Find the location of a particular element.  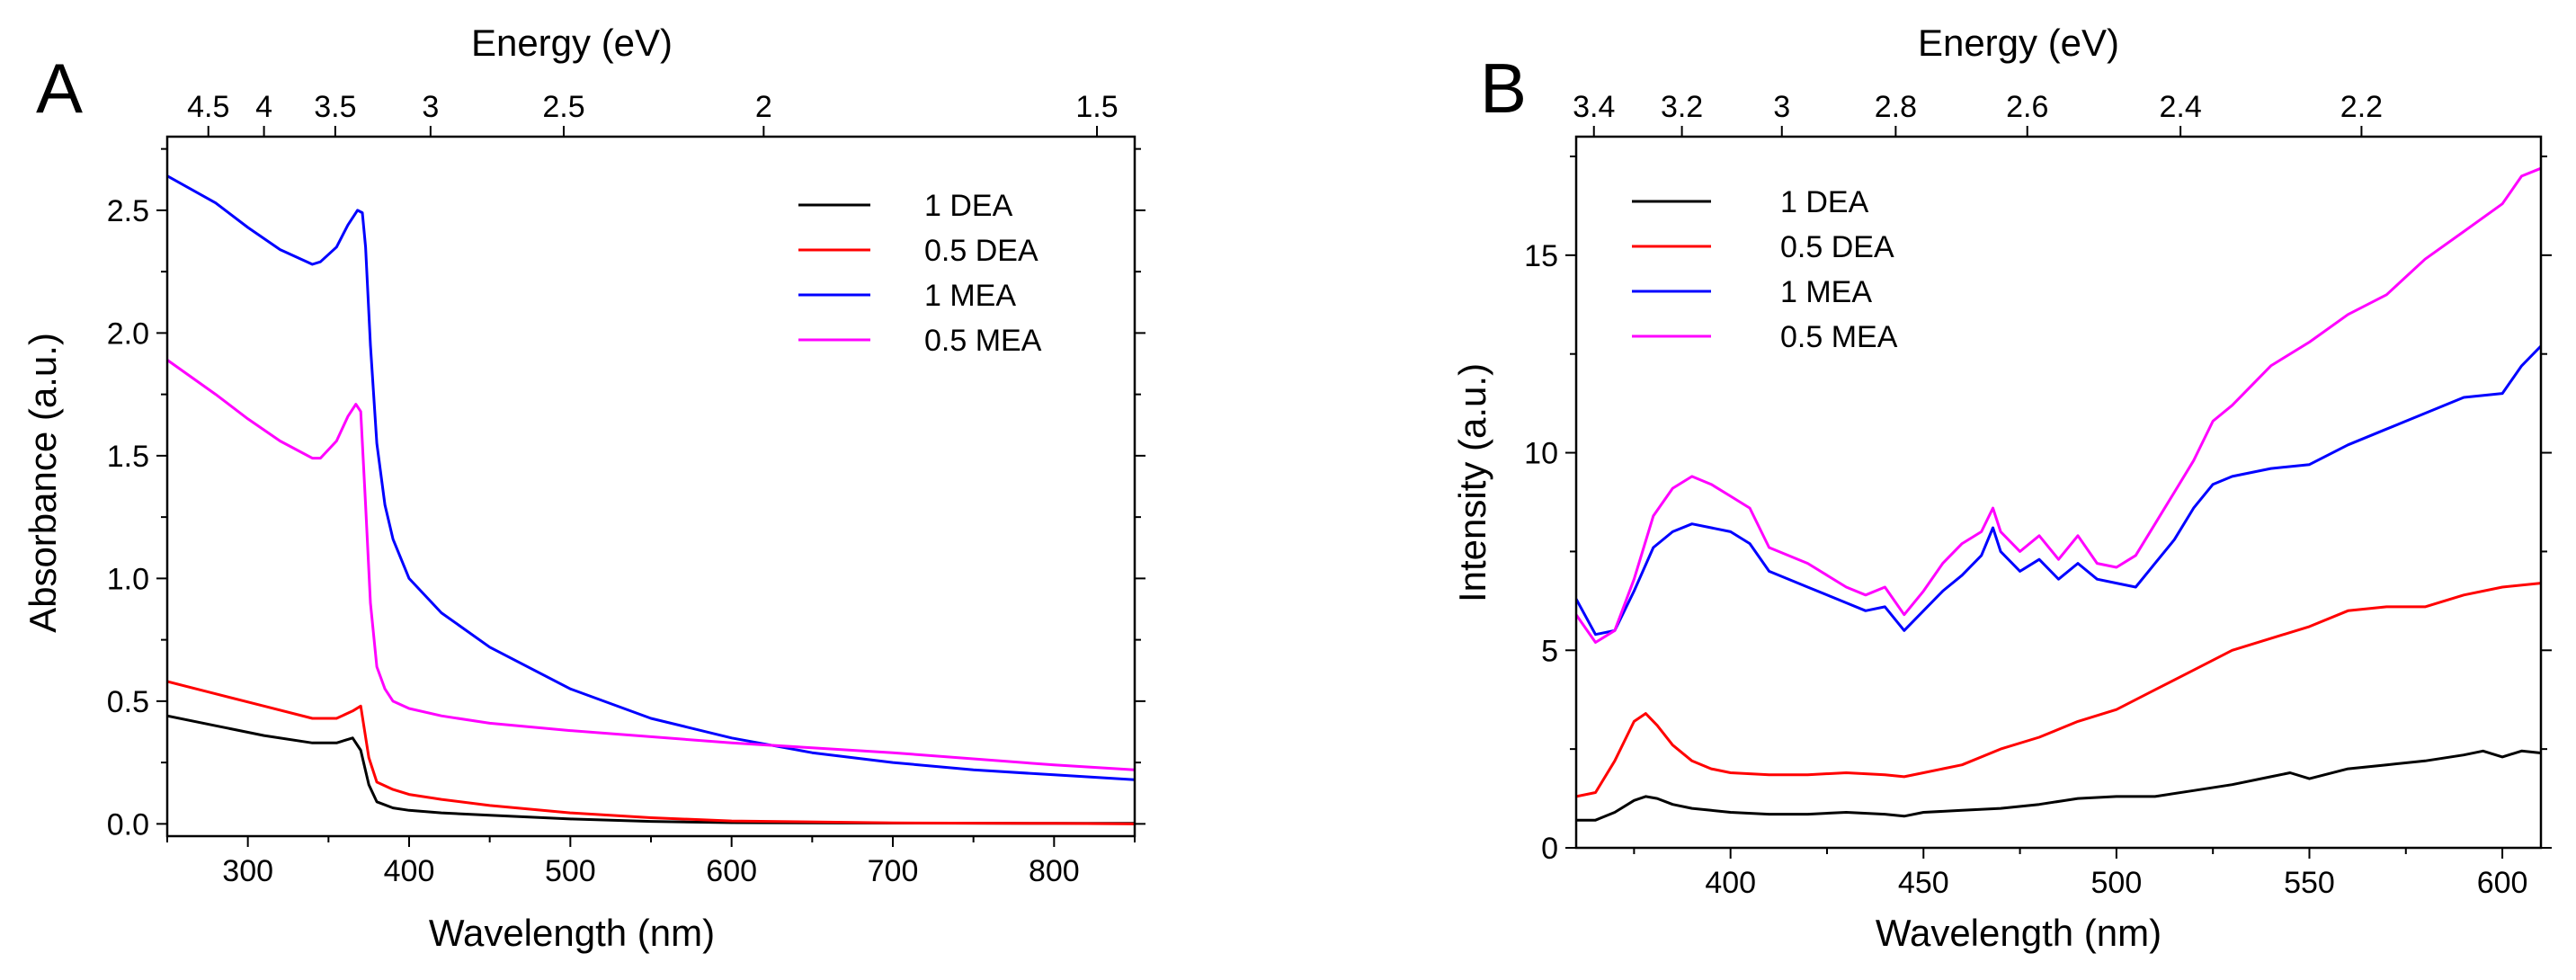

panel-a-top-tick-label-1-5: 1.5 is located at coordinates (1097, 107).